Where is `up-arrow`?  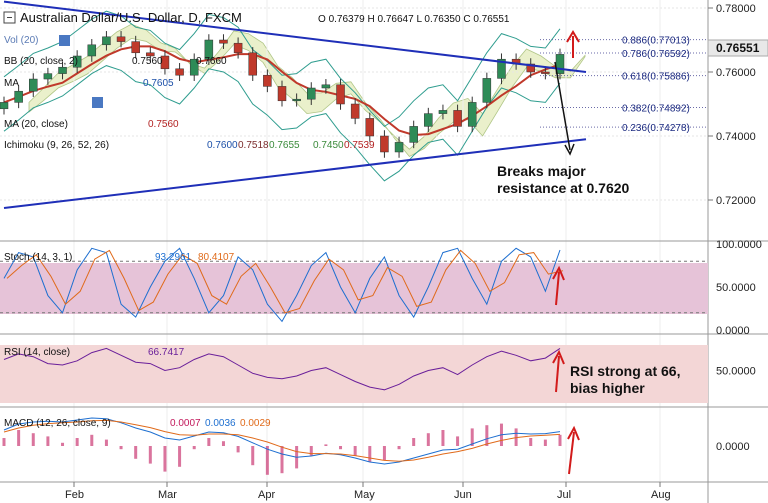
up-arrow is located at coordinates (571, 453).